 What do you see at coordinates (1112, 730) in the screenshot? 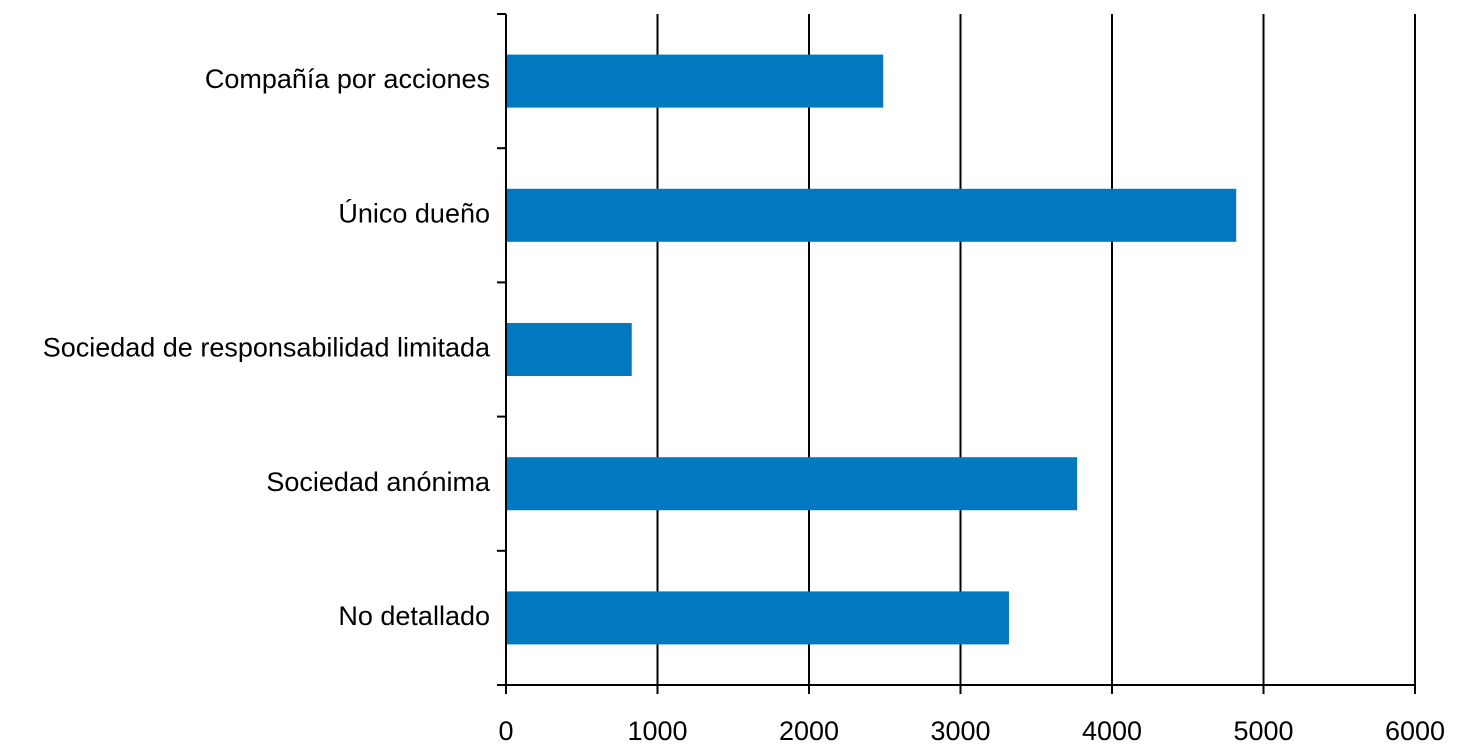
I see `x-tick-label-4000: 4000` at bounding box center [1112, 730].